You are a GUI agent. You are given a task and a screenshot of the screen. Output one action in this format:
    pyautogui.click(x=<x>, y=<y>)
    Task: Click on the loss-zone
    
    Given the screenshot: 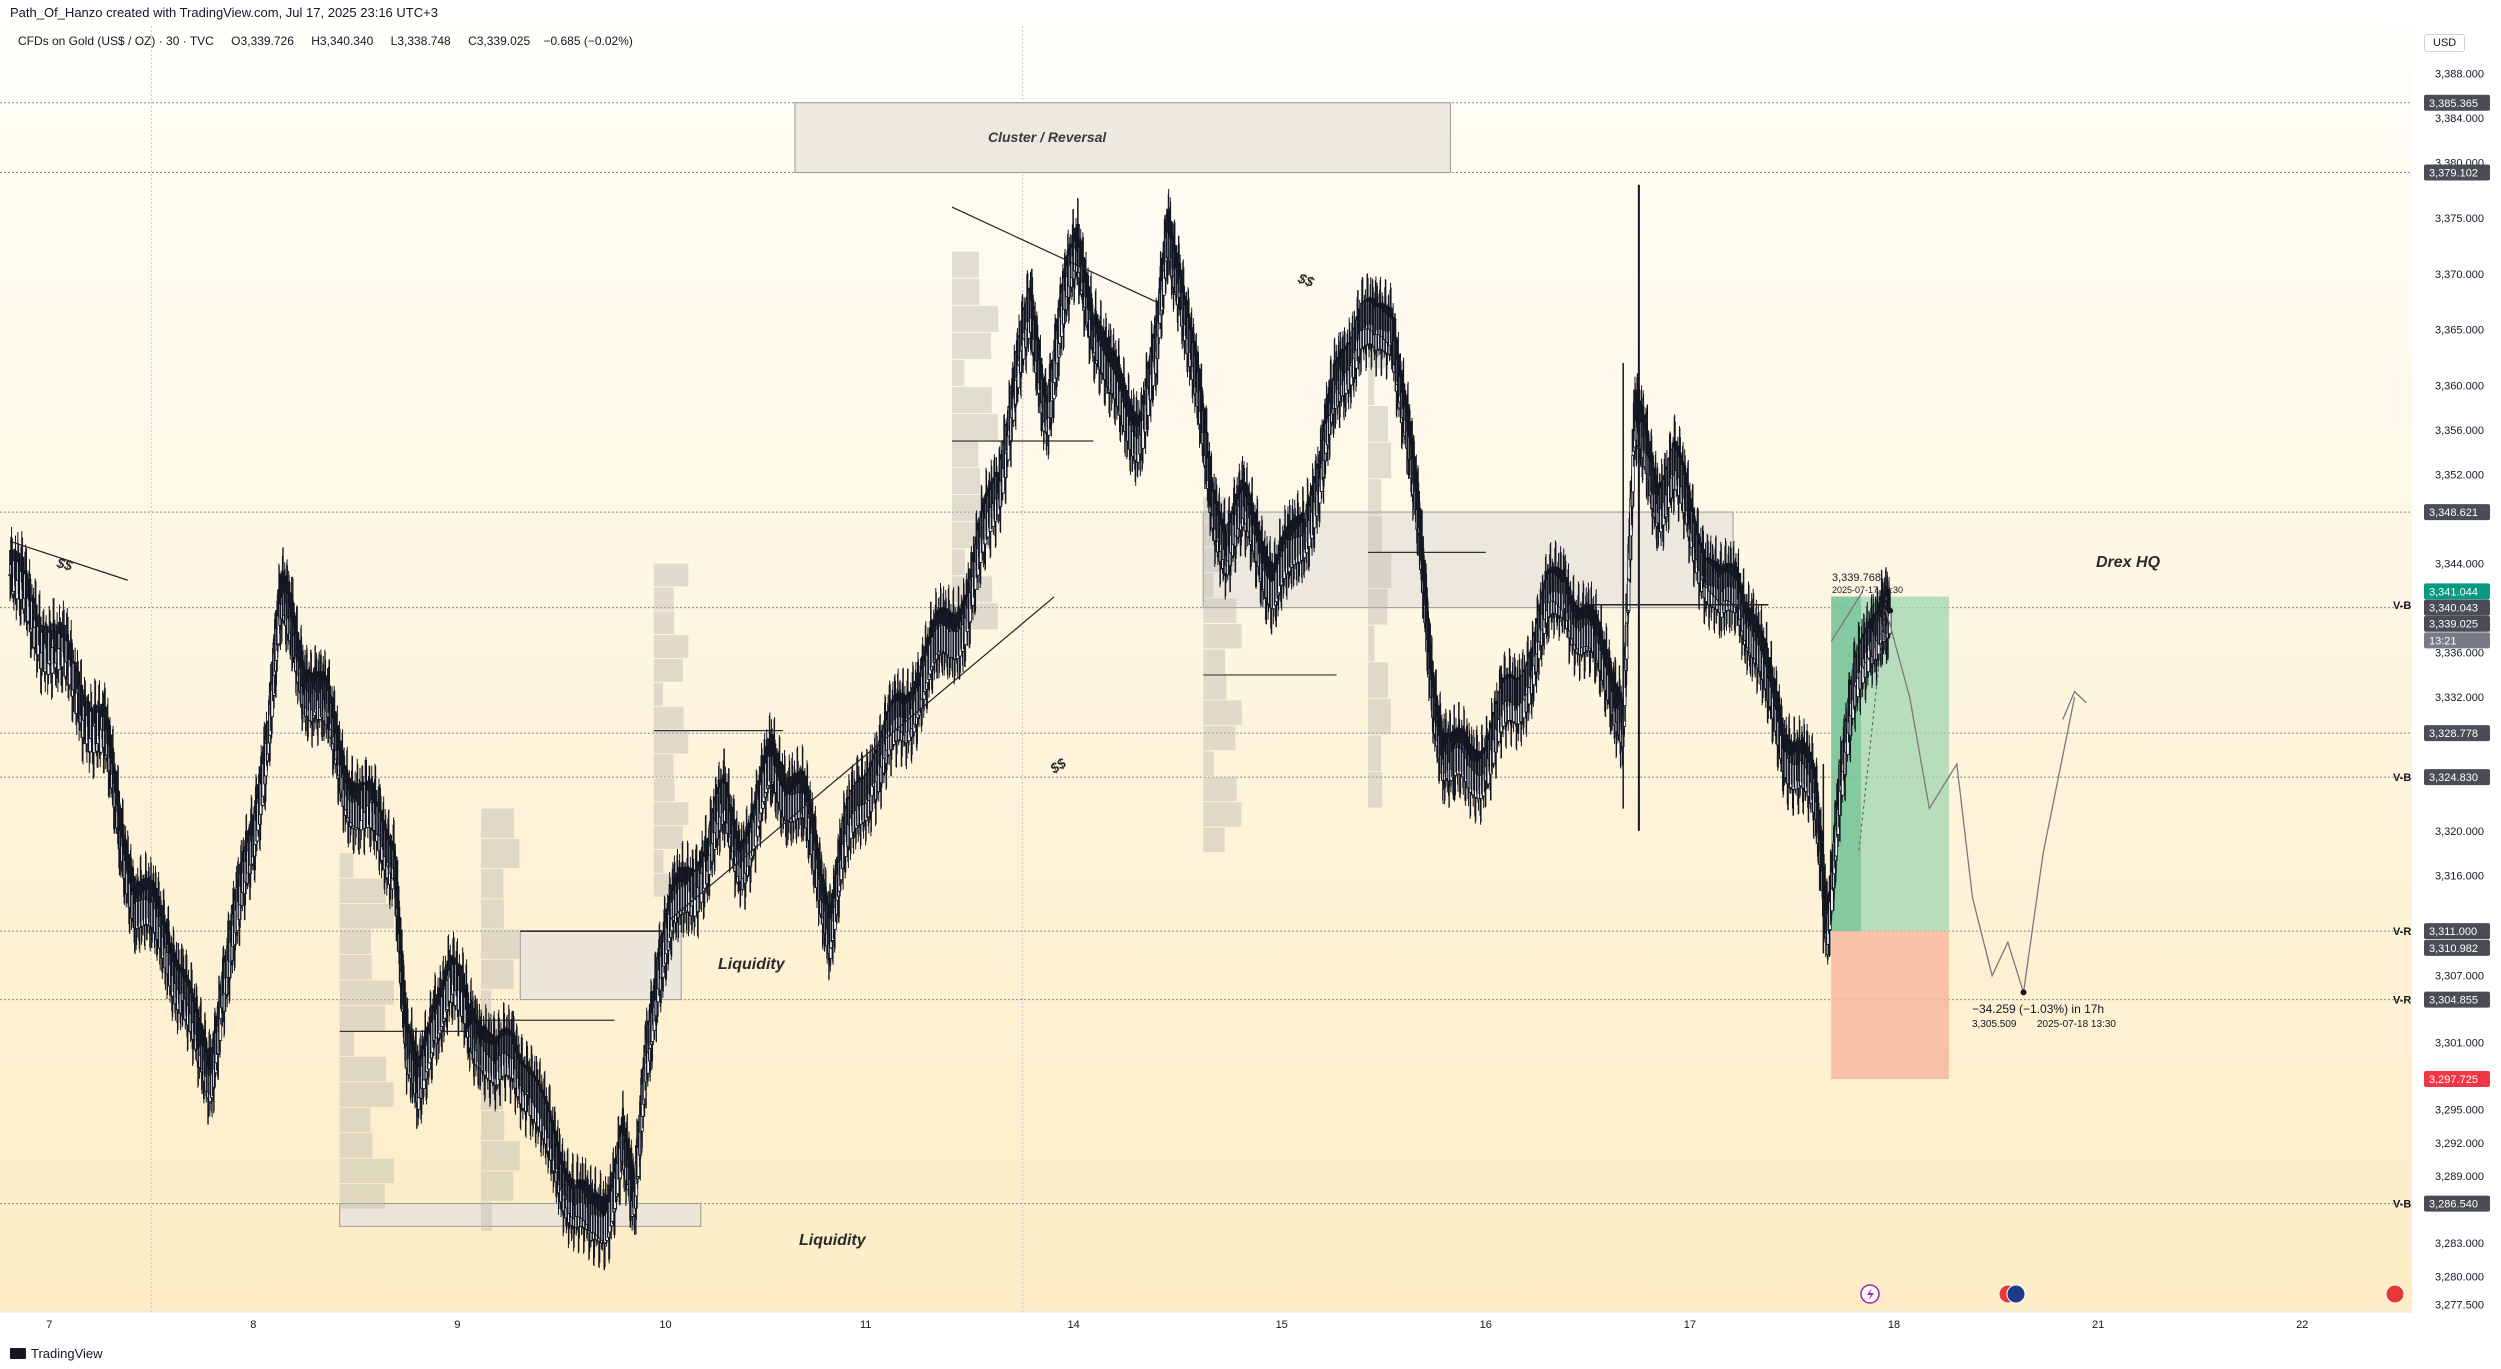 What is the action you would take?
    pyautogui.click(x=1890, y=1005)
    